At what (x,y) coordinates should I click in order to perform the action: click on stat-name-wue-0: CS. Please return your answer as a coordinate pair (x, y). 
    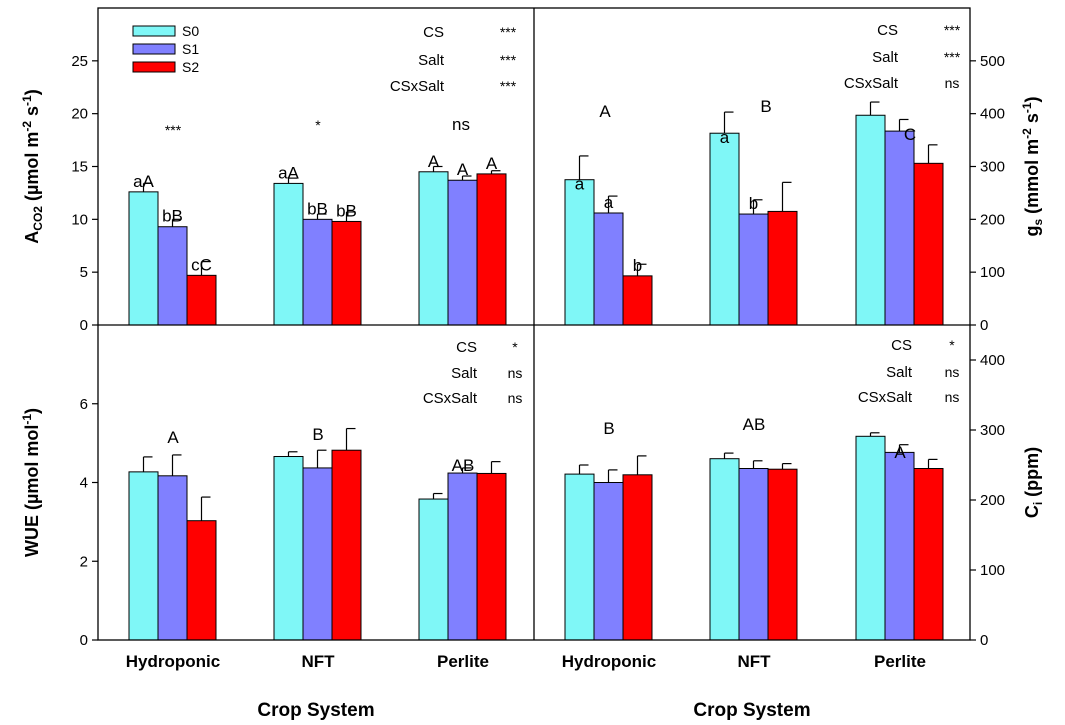
    Looking at the image, I should click on (466, 347).